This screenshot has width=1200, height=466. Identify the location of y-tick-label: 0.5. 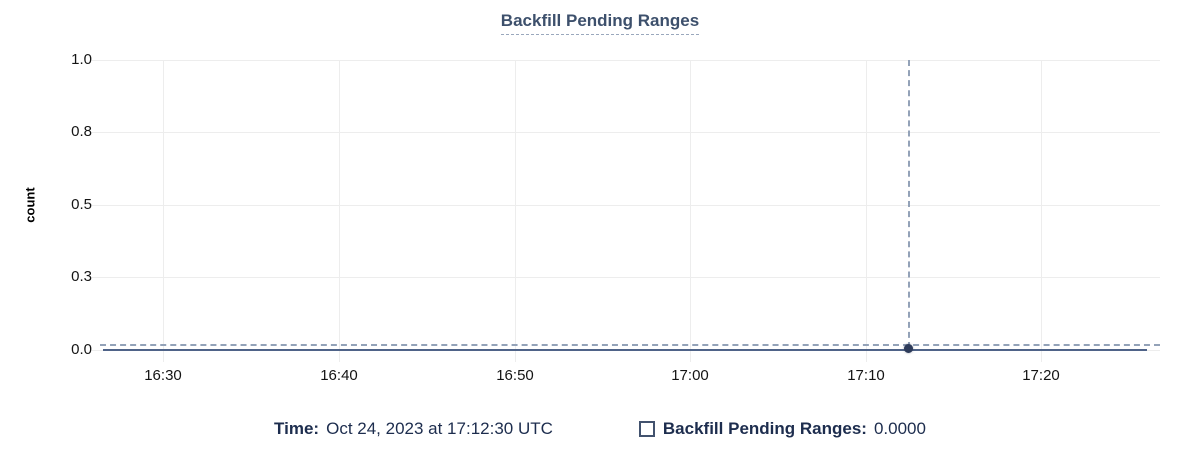
(81, 204).